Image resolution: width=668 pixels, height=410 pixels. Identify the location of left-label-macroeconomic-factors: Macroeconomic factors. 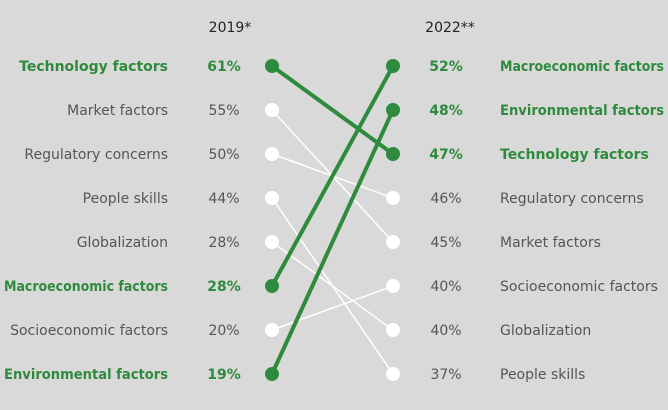
(86, 287).